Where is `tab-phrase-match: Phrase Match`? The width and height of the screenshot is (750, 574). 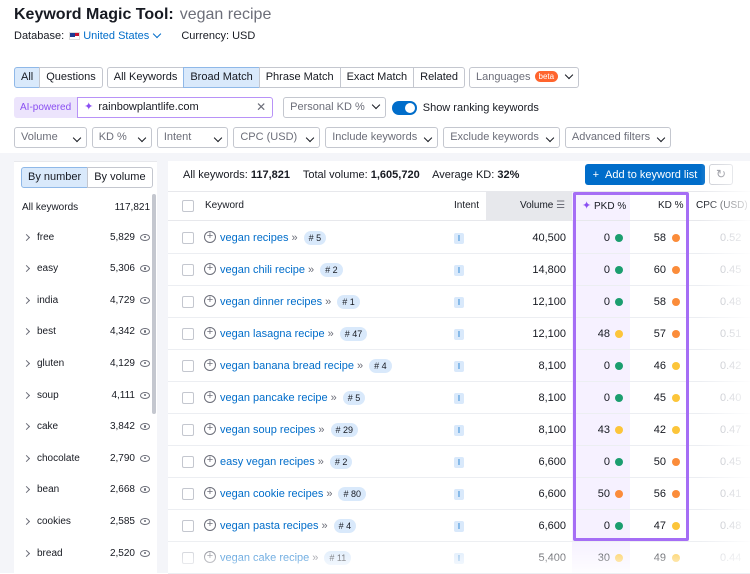 tab-phrase-match: Phrase Match is located at coordinates (299, 77).